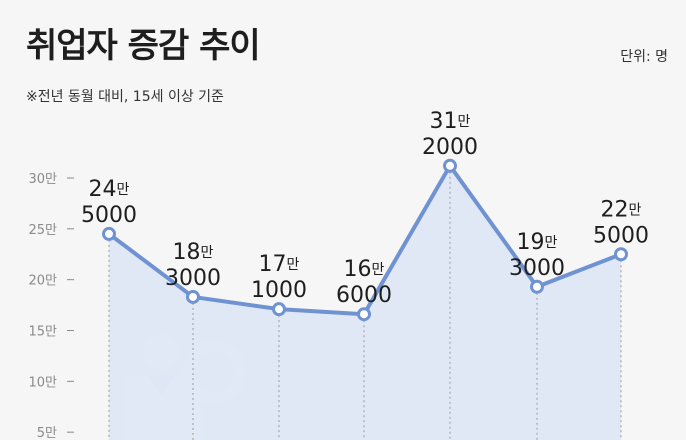 The height and width of the screenshot is (440, 686). I want to click on svg-text: 19만, so click(537, 242).